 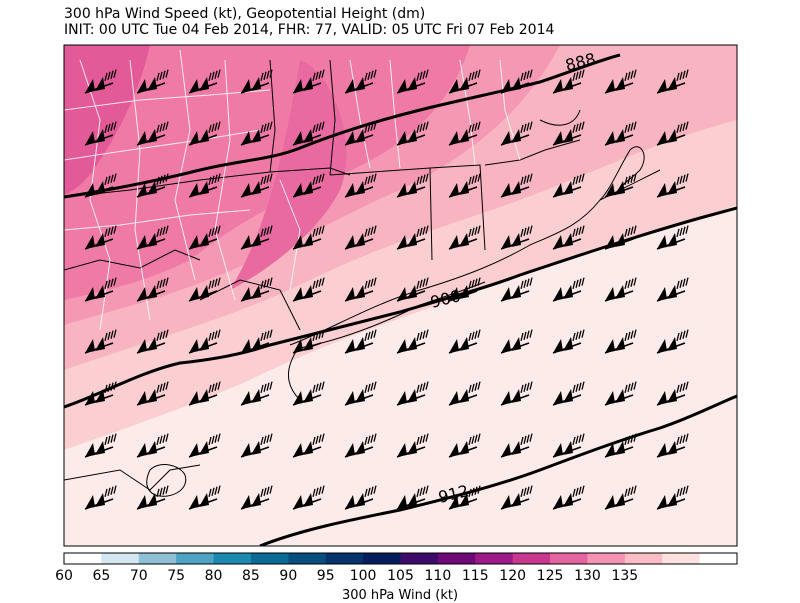 What do you see at coordinates (138, 576) in the screenshot?
I see `colorbar-tick-label: 70` at bounding box center [138, 576].